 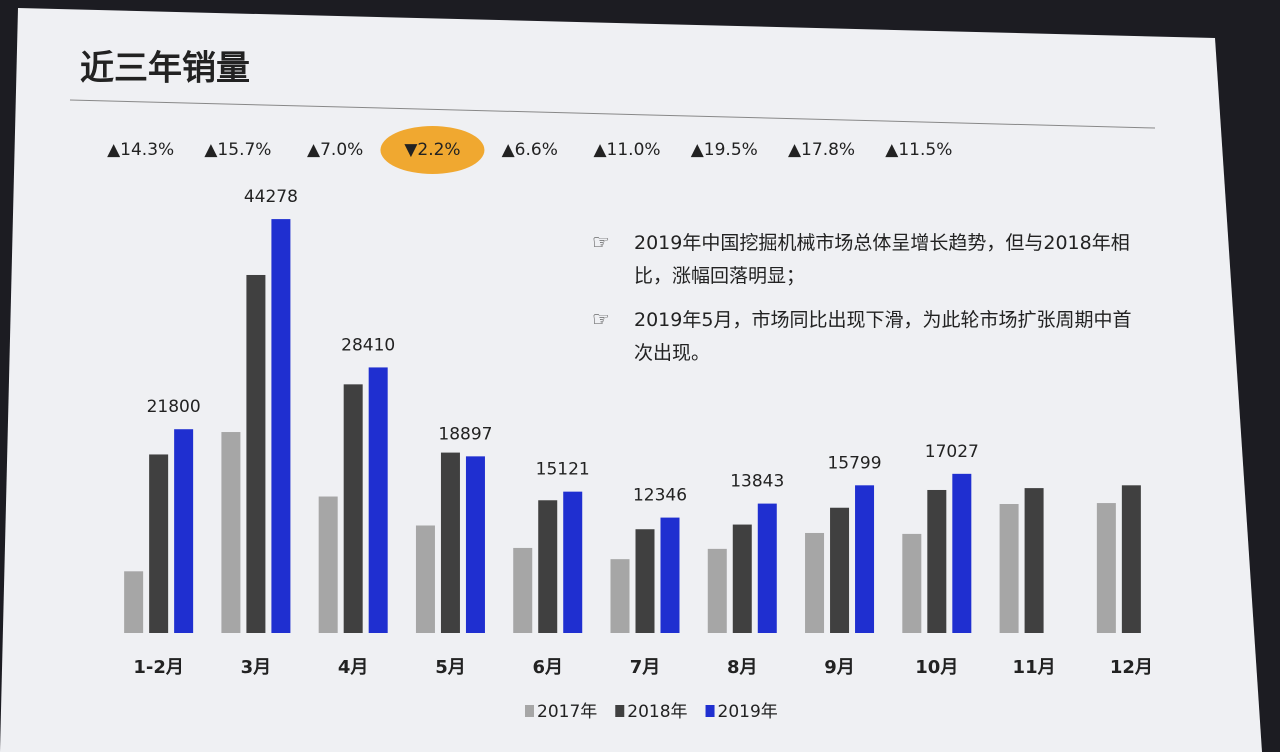 I want to click on x-tick-label: 5月, so click(x=450, y=667).